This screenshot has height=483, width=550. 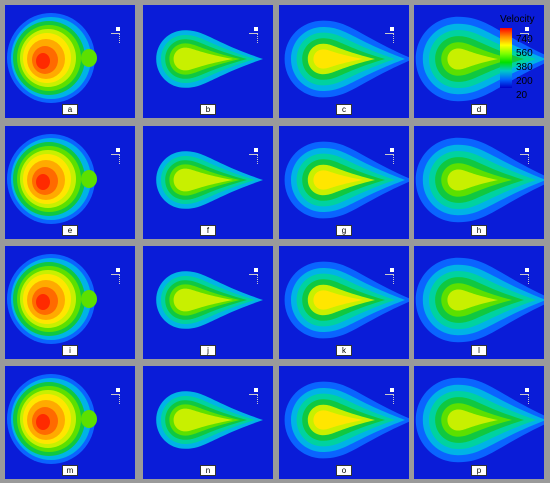 I want to click on contour-panel: f, so click(x=208, y=182).